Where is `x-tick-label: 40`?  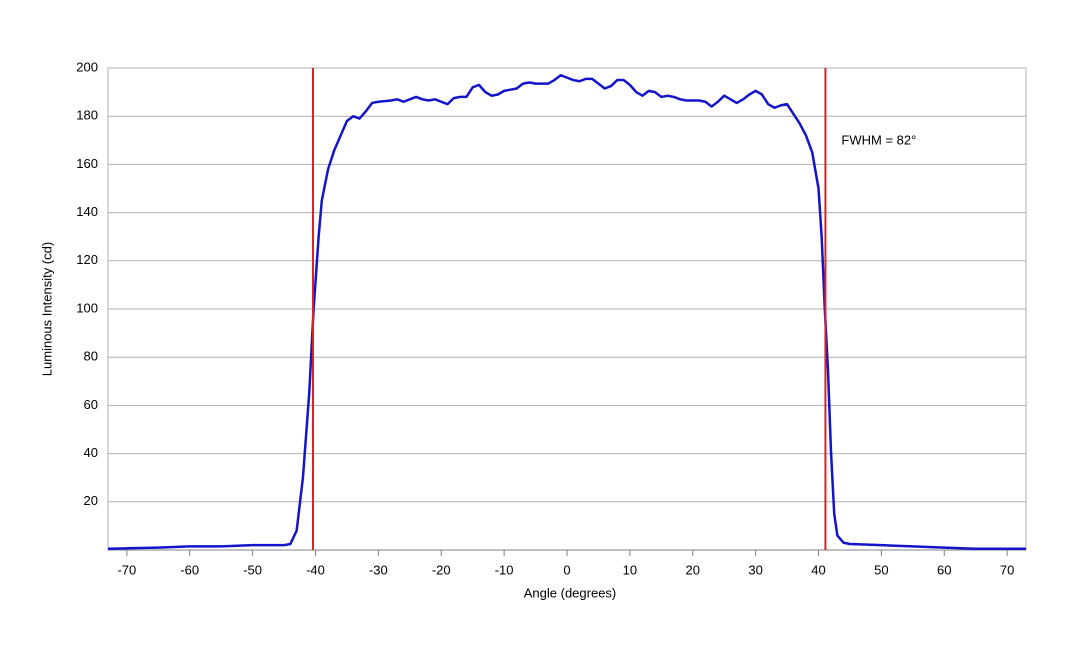
x-tick-label: 40 is located at coordinates (818, 569).